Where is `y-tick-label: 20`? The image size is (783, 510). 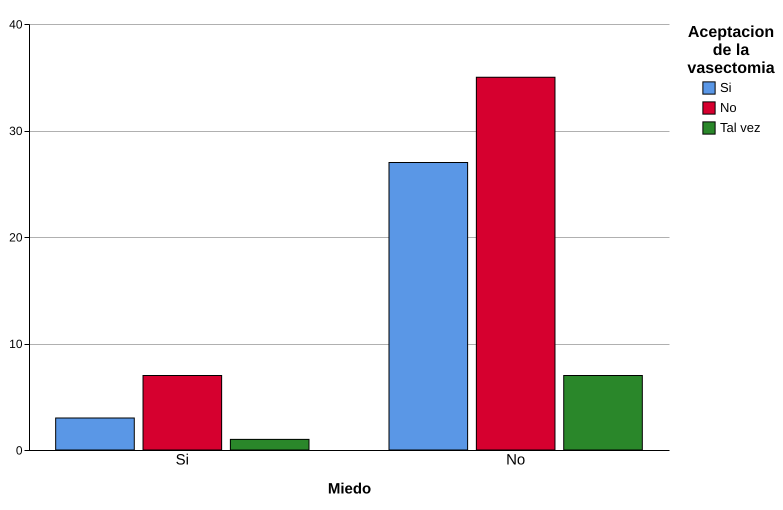 y-tick-label: 20 is located at coordinates (16, 237).